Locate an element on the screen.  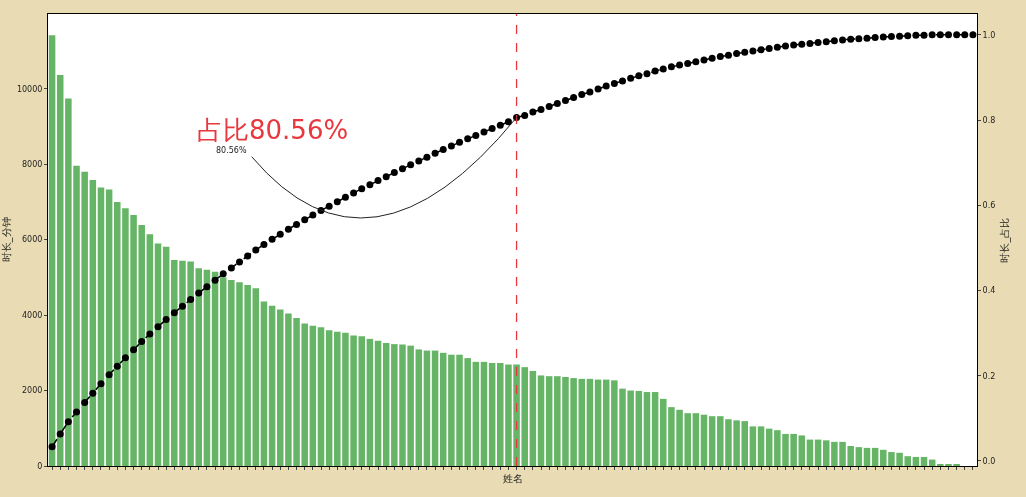
annotation: 占比80.56% is located at coordinates (273, 130).